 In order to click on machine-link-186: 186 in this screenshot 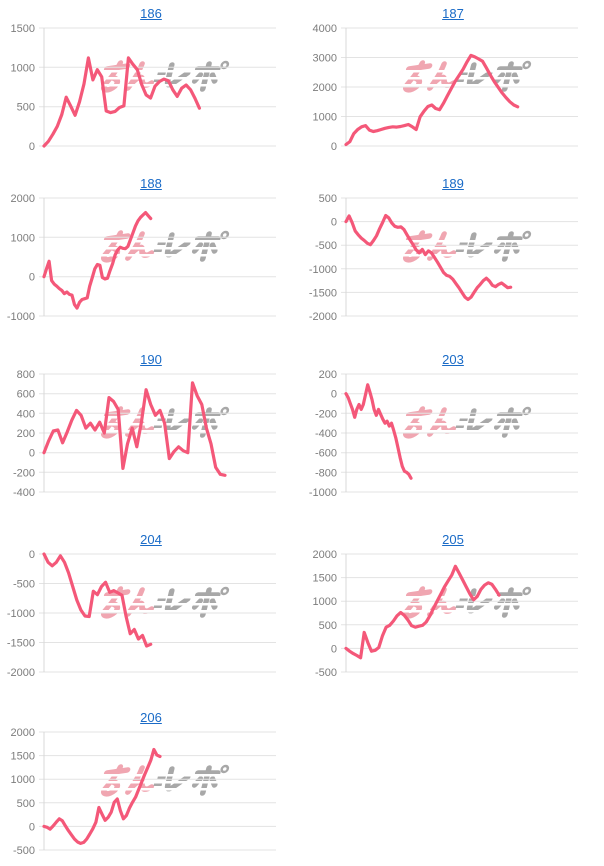, I will do `click(151, 13)`.